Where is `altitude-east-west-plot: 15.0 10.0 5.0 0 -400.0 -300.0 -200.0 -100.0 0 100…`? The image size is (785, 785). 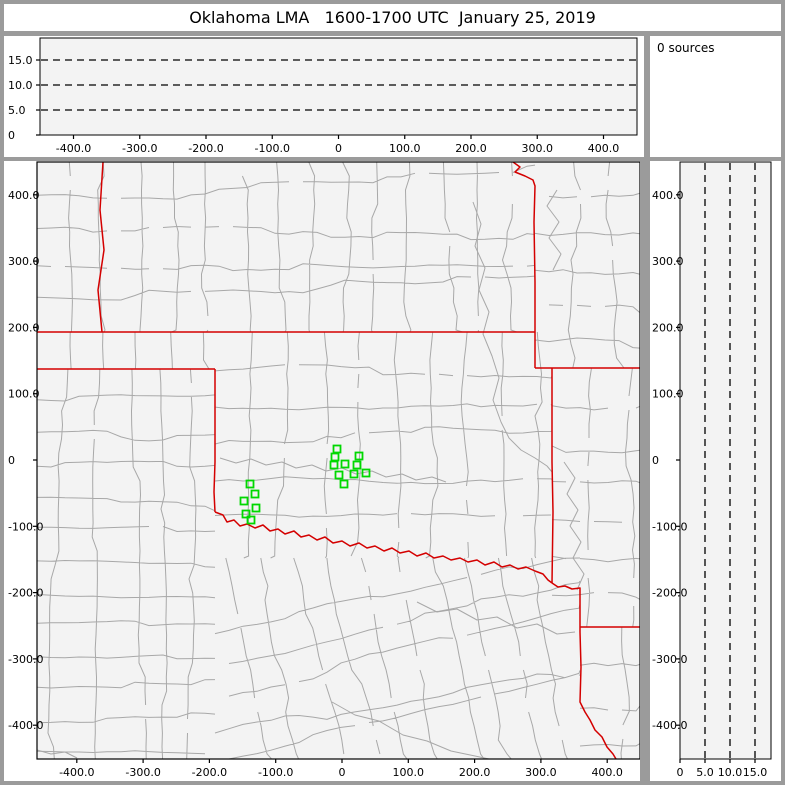 altitude-east-west-plot: 15.0 10.0 5.0 0 -400.0 -300.0 -200.0 -100.0 0 100… is located at coordinates (323, 96).